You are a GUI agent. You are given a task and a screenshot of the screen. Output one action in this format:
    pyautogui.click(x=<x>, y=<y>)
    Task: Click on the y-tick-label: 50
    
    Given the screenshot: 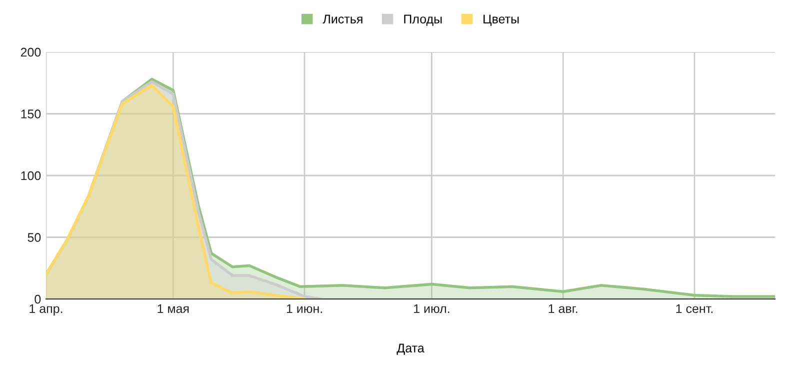 What is the action you would take?
    pyautogui.click(x=34, y=237)
    